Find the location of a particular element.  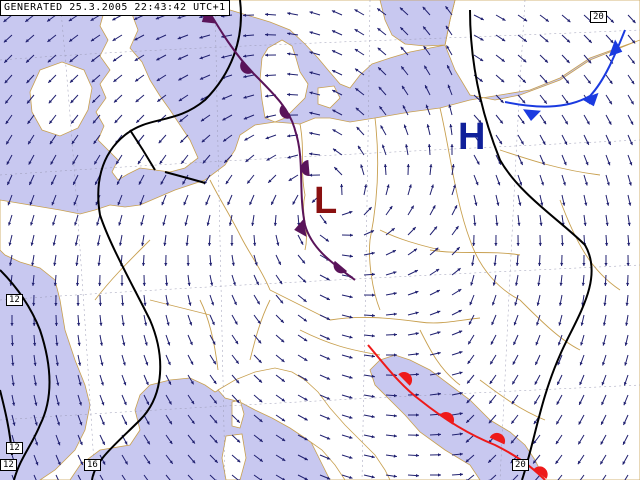

isobar-value-label: 20 is located at coordinates (520, 465).